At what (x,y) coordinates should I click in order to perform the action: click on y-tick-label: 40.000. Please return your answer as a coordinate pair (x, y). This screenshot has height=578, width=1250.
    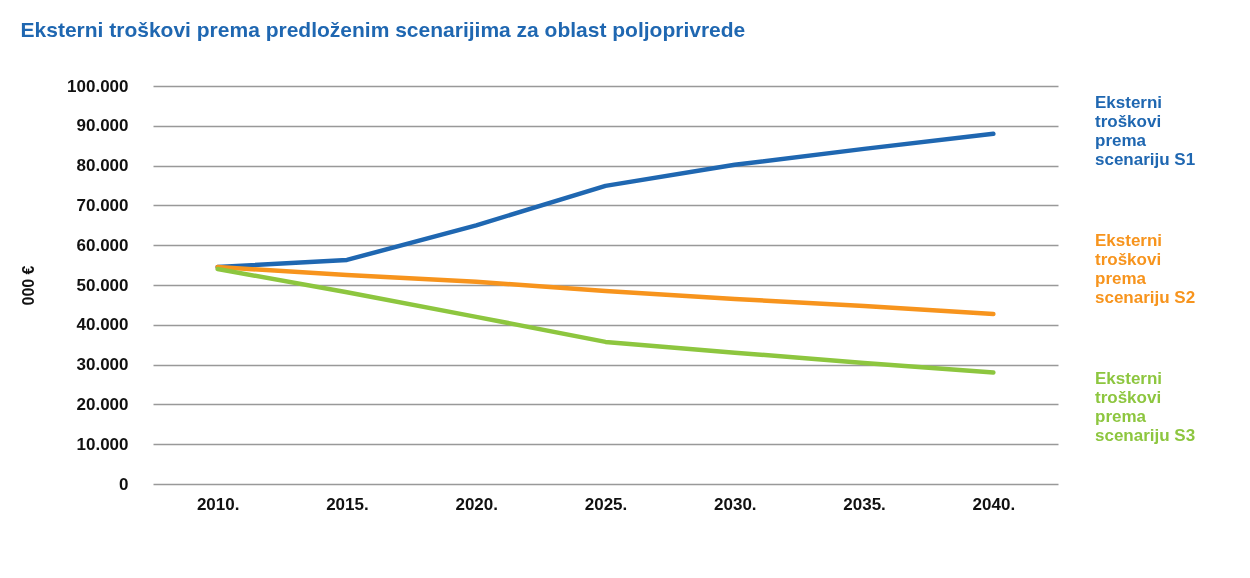
    Looking at the image, I should click on (102, 325).